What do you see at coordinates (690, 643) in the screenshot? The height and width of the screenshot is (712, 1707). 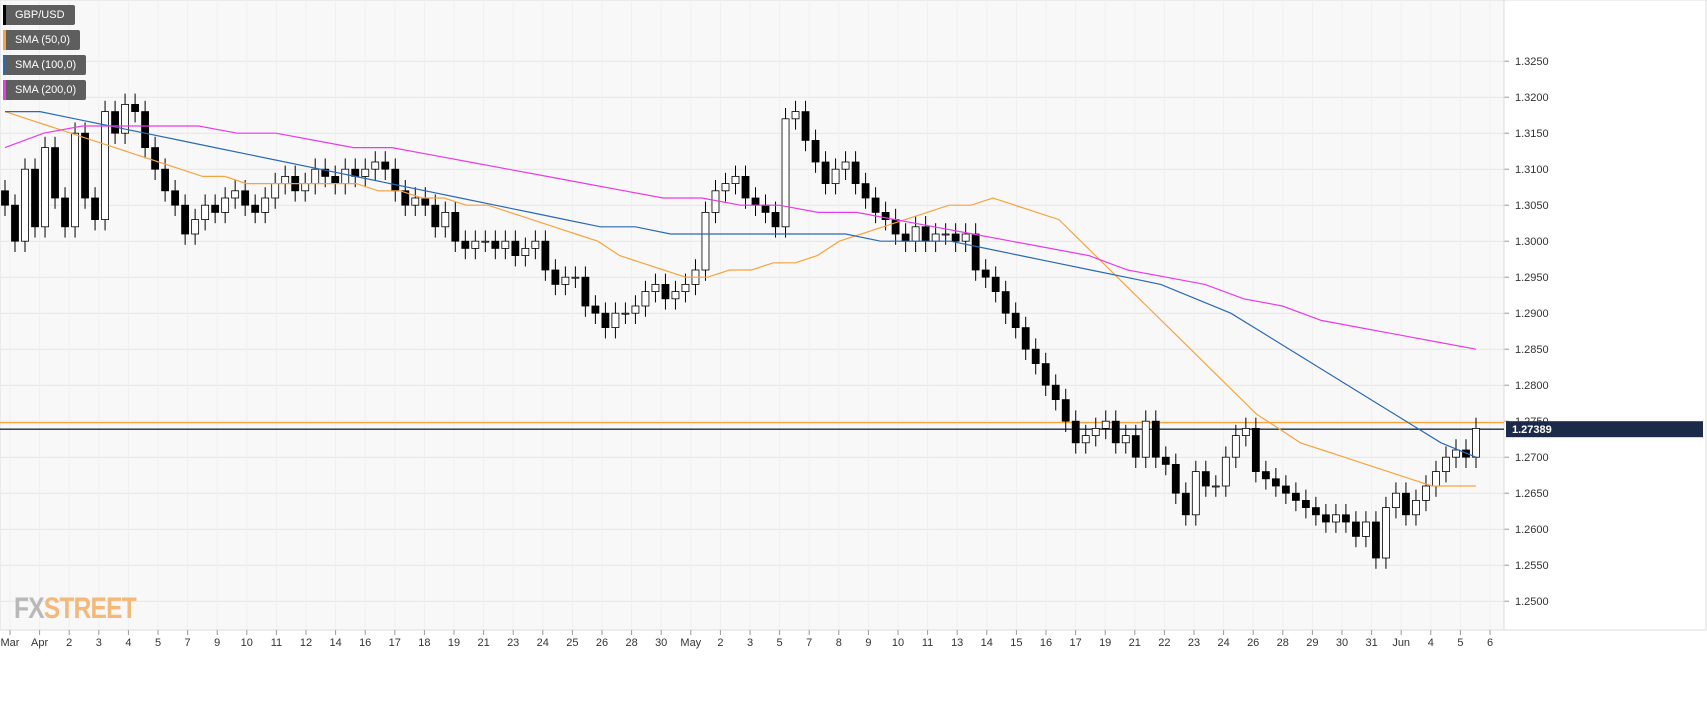 I see `x-tick-label: May` at bounding box center [690, 643].